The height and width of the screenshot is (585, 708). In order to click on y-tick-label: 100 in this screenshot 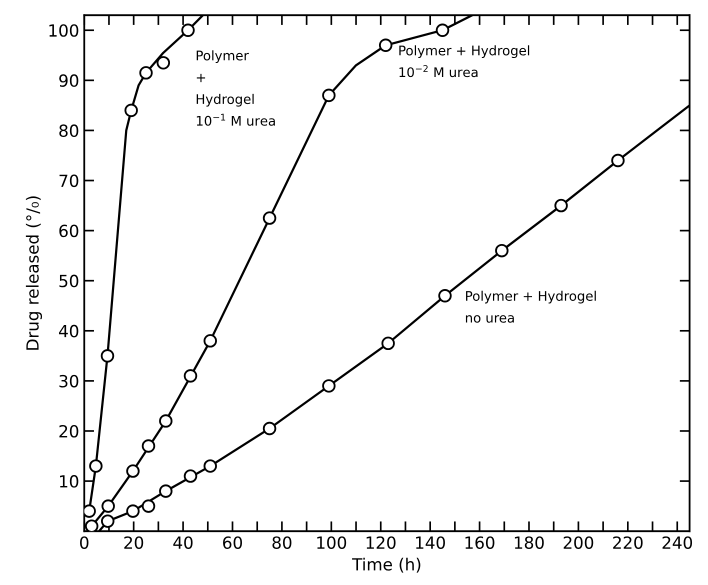, I will do `click(63, 30)`.